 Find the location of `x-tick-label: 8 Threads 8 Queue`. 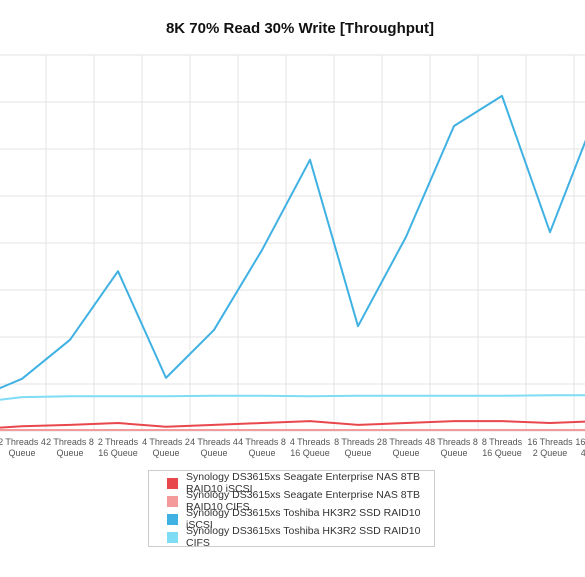

x-tick-label: 8 Threads 8 Queue is located at coordinates (454, 447).